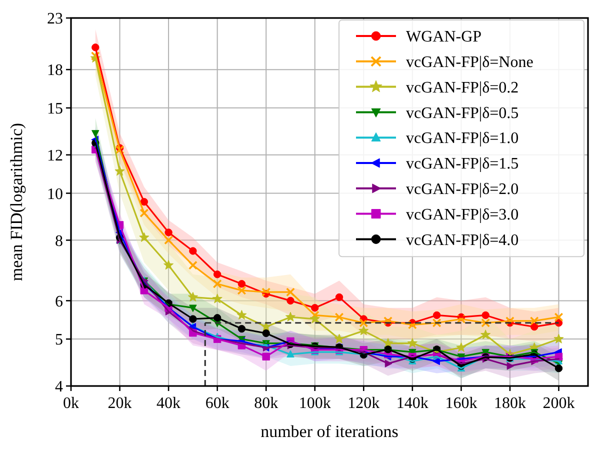  I want to click on x-tick-label: 80k, so click(266, 403).